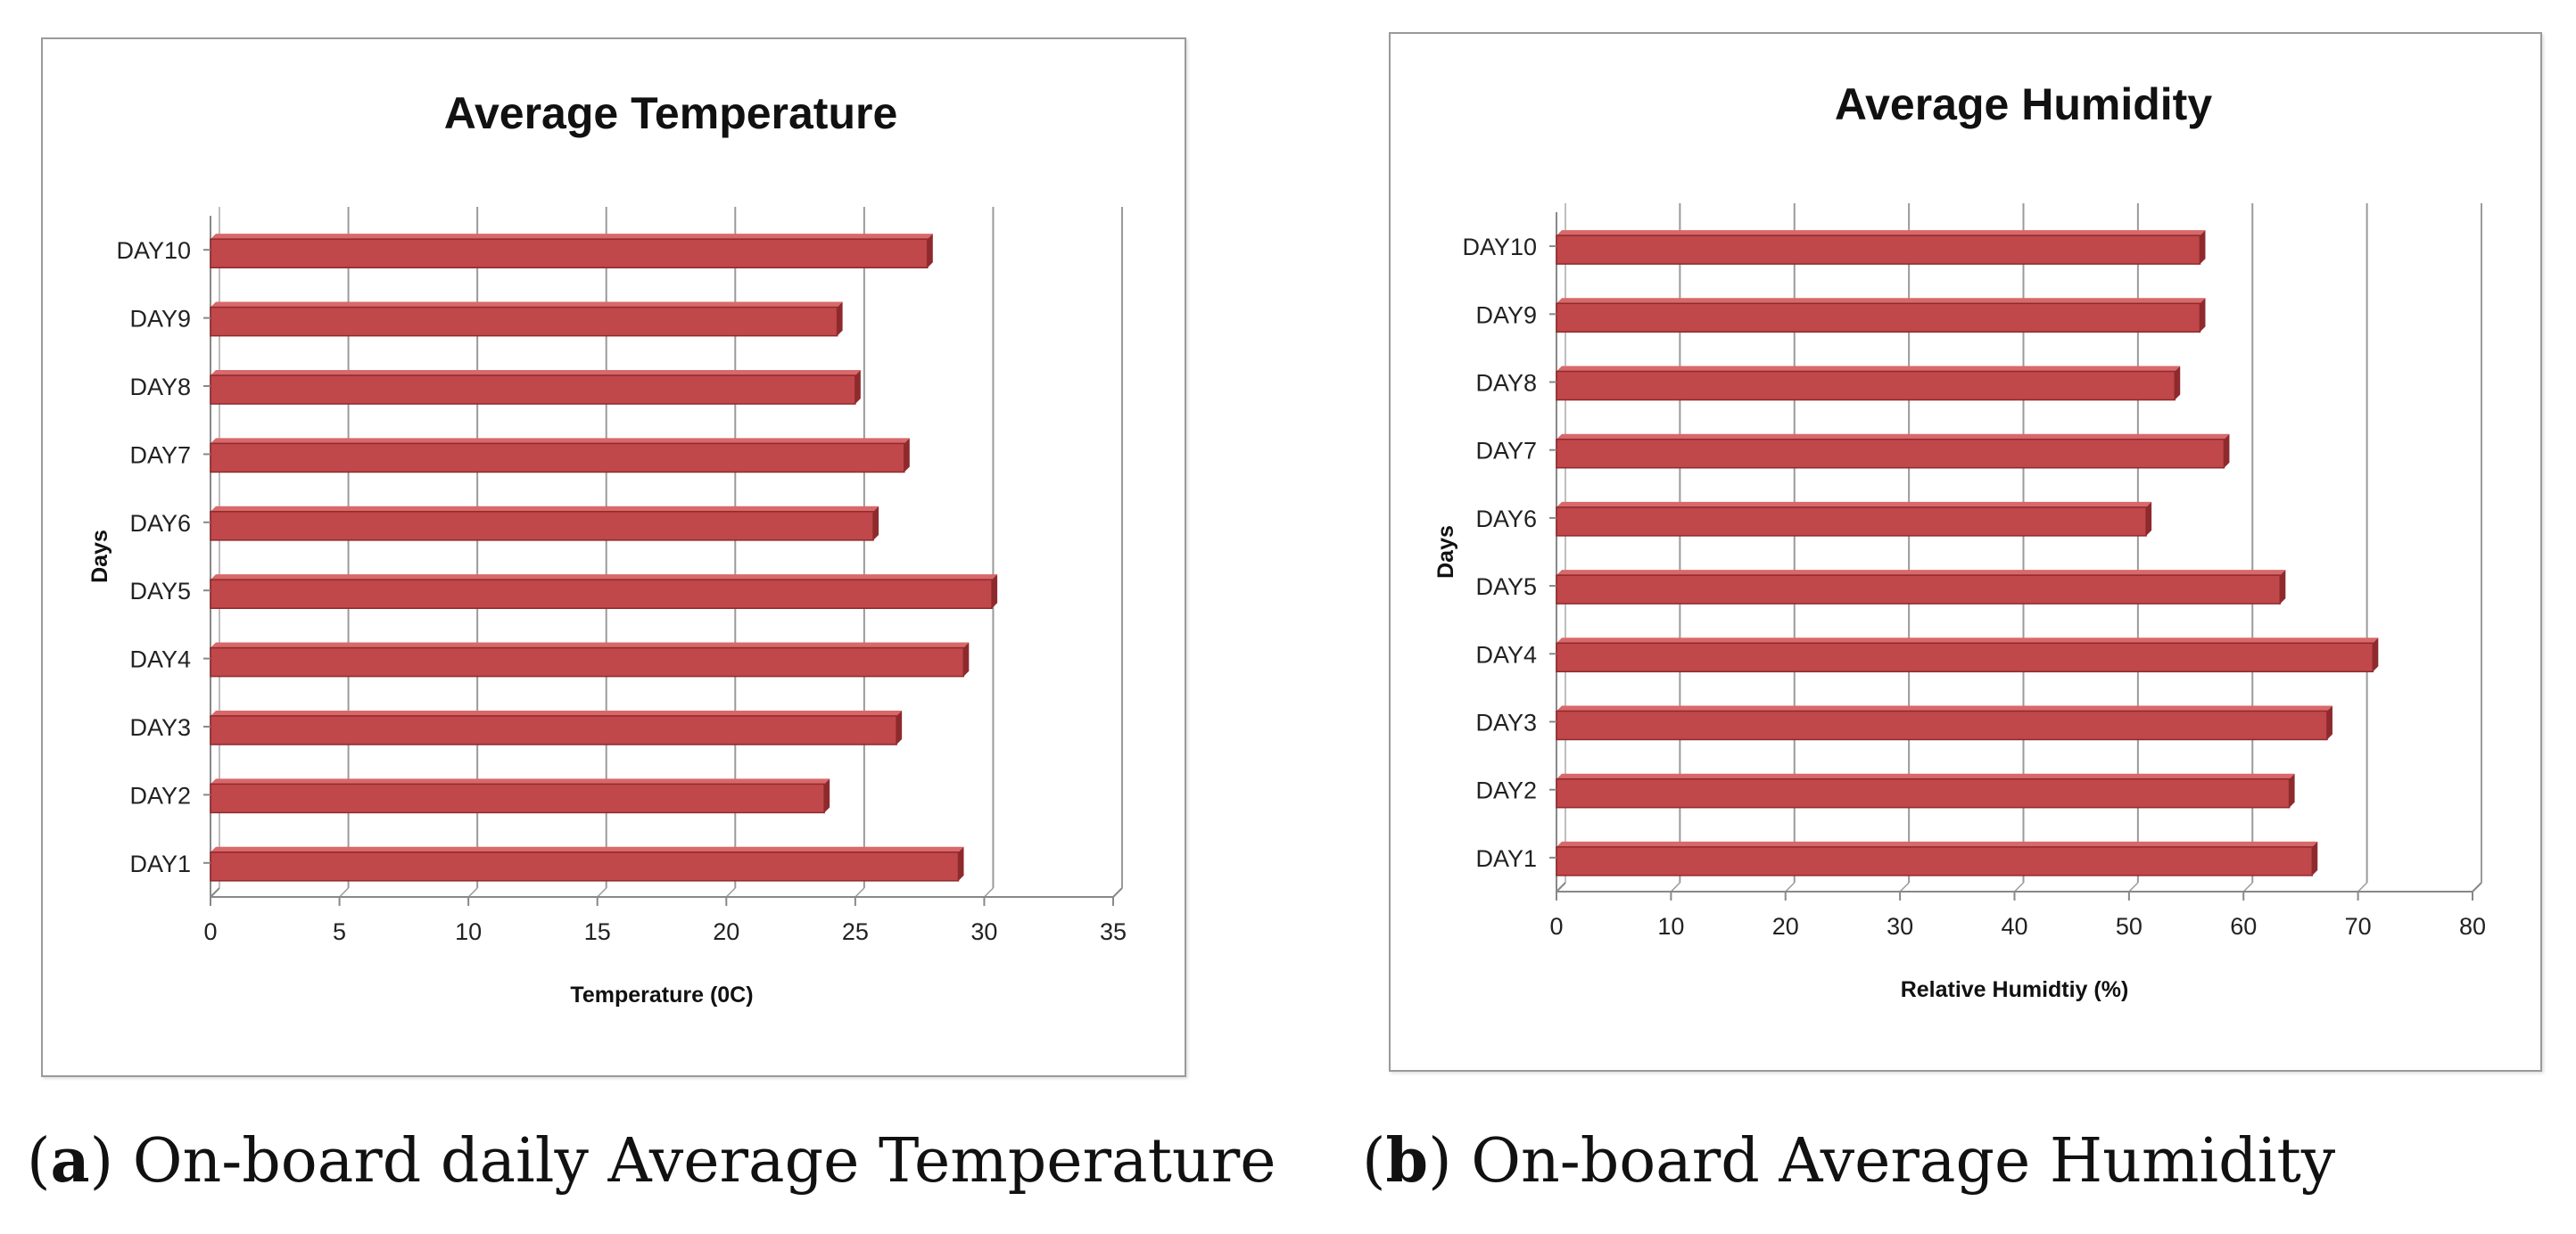 The height and width of the screenshot is (1234, 2576). I want to click on humidity-bar-day10, so click(1881, 247).